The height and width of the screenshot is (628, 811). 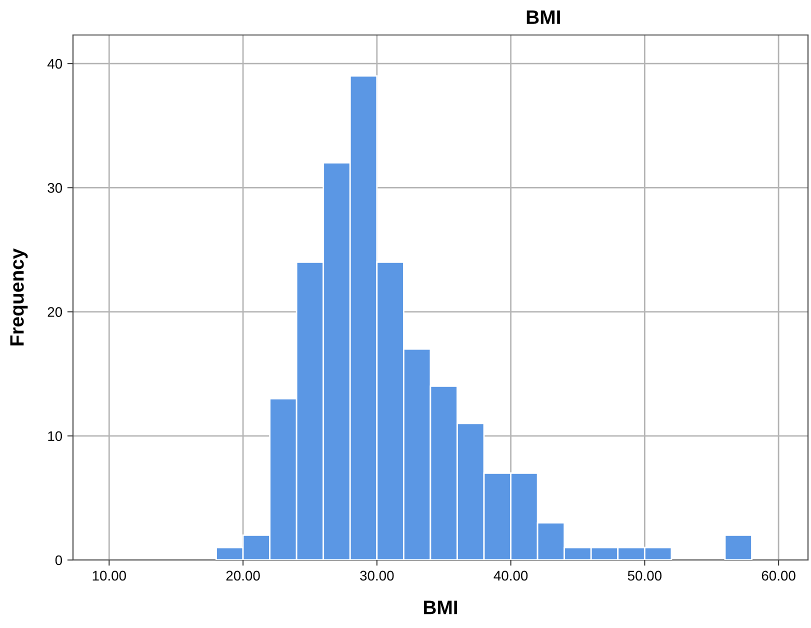 I want to click on x-axis-title: BMI, so click(x=441, y=607).